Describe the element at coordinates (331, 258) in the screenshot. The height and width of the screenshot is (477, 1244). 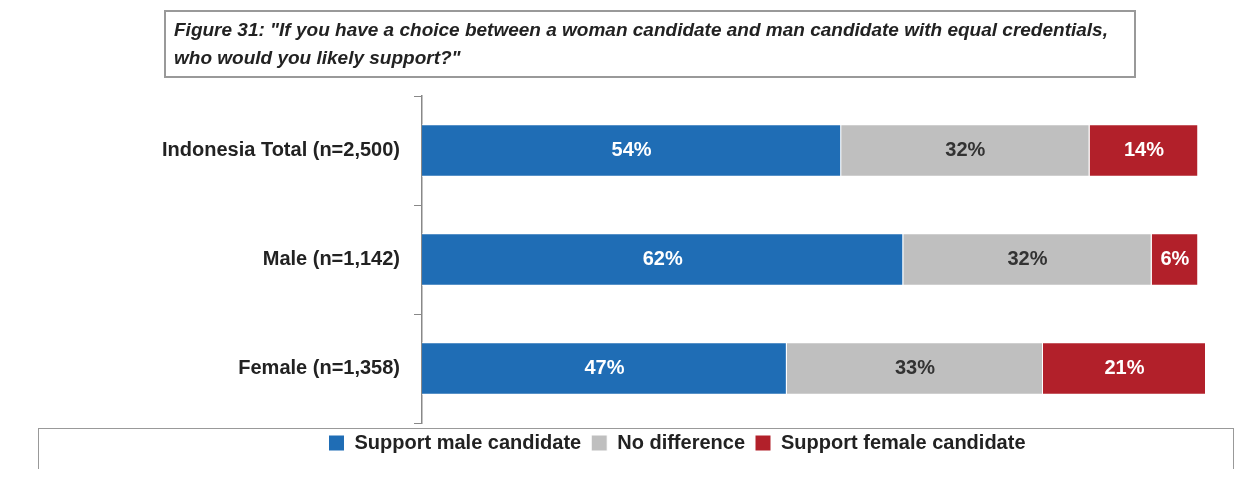
I see `y-tick-label: Male (n=1,142)` at that location.